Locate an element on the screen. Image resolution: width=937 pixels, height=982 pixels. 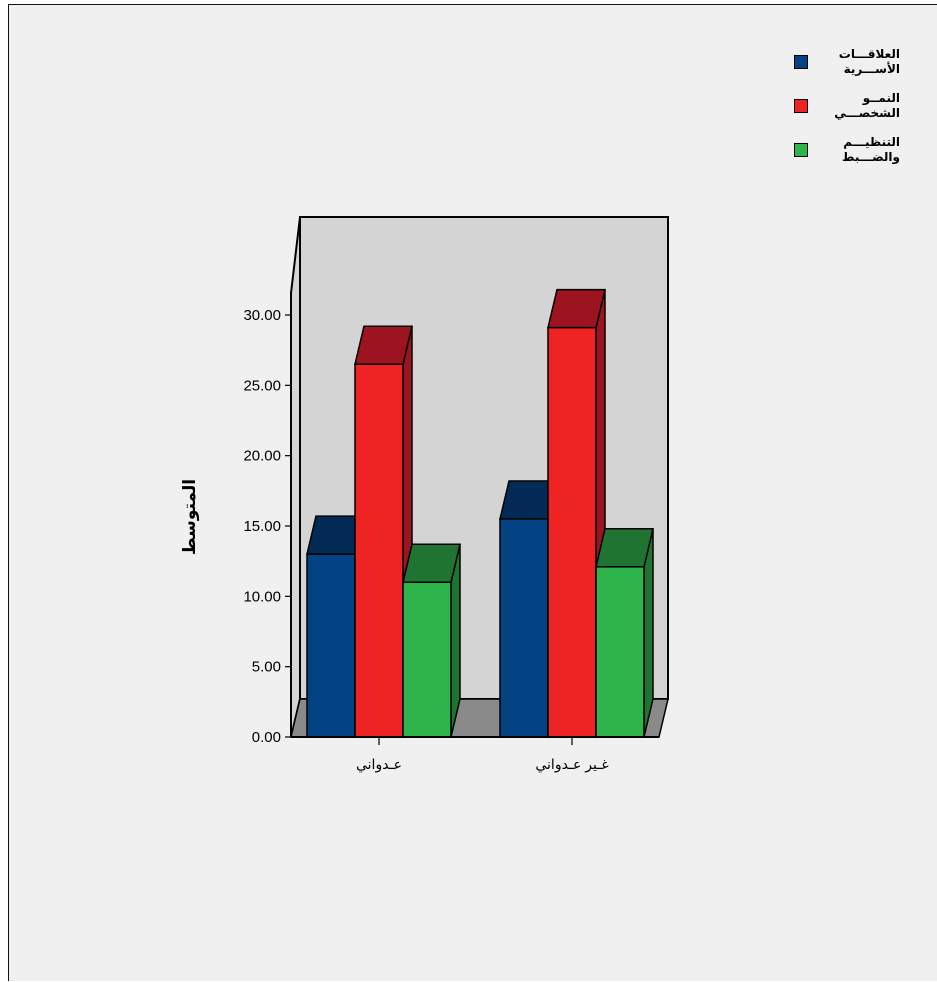
legend-item-organization-control: التنظيـــم والضـــبط is located at coordinates (854, 150).